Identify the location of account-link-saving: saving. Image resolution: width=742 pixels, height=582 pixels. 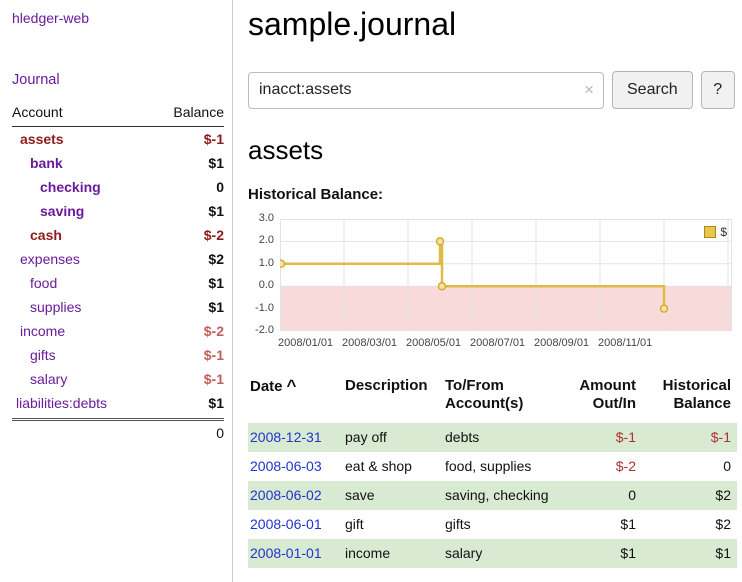
(62, 211).